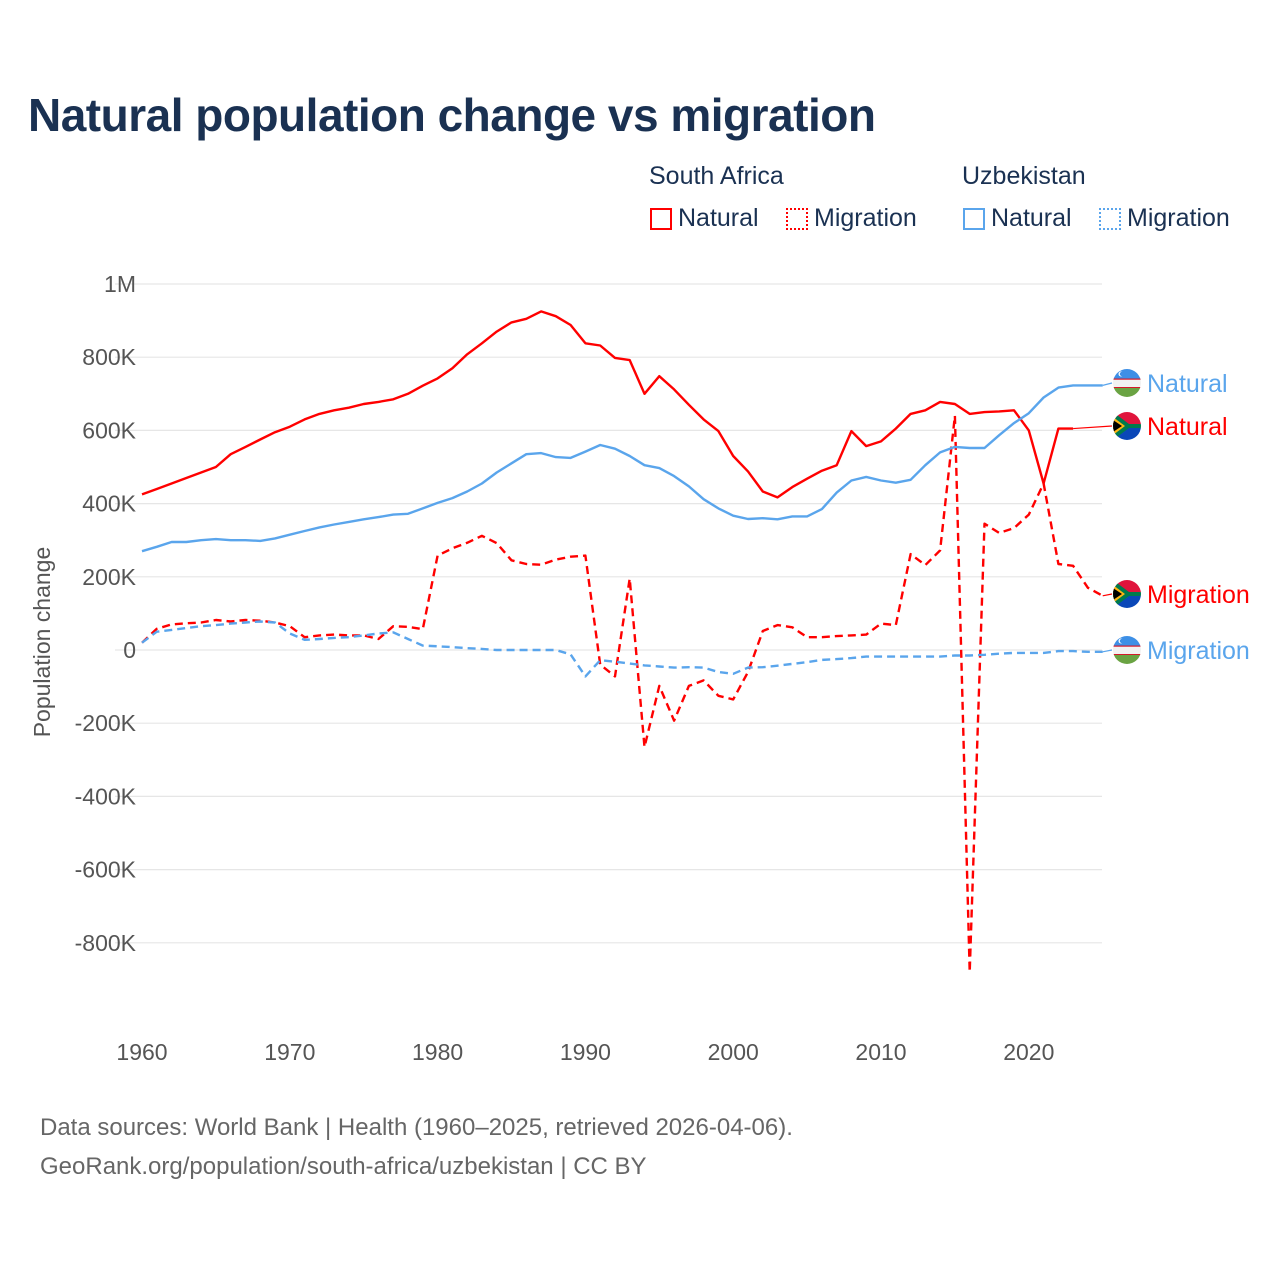  I want to click on y-axis-ticks: 1M 800K 600K 400K 200K 0 -200K -400K -600K -800K, so click(106, 613).